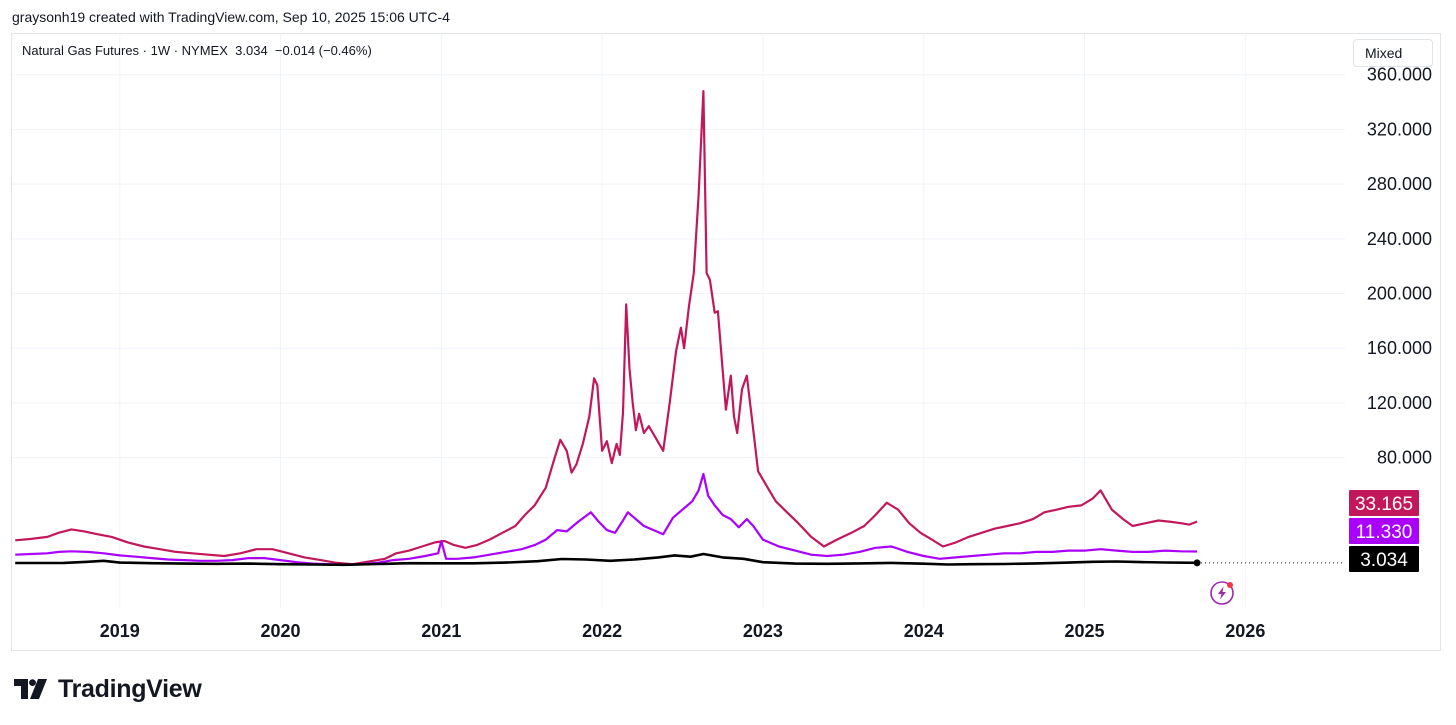  What do you see at coordinates (763, 631) in the screenshot?
I see `x-tick-label: 2023` at bounding box center [763, 631].